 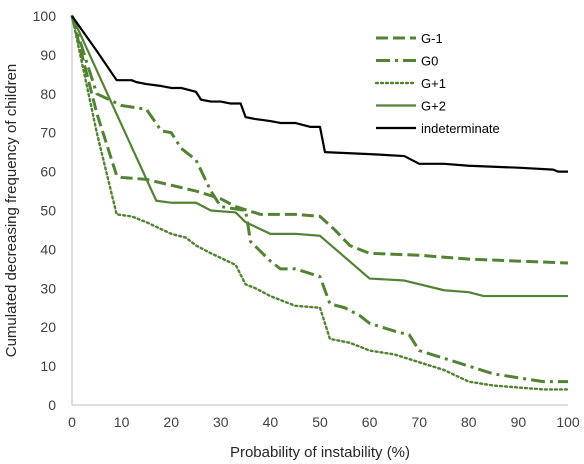 What do you see at coordinates (460, 128) in the screenshot?
I see `legend-label-indeterminate: indeterminate` at bounding box center [460, 128].